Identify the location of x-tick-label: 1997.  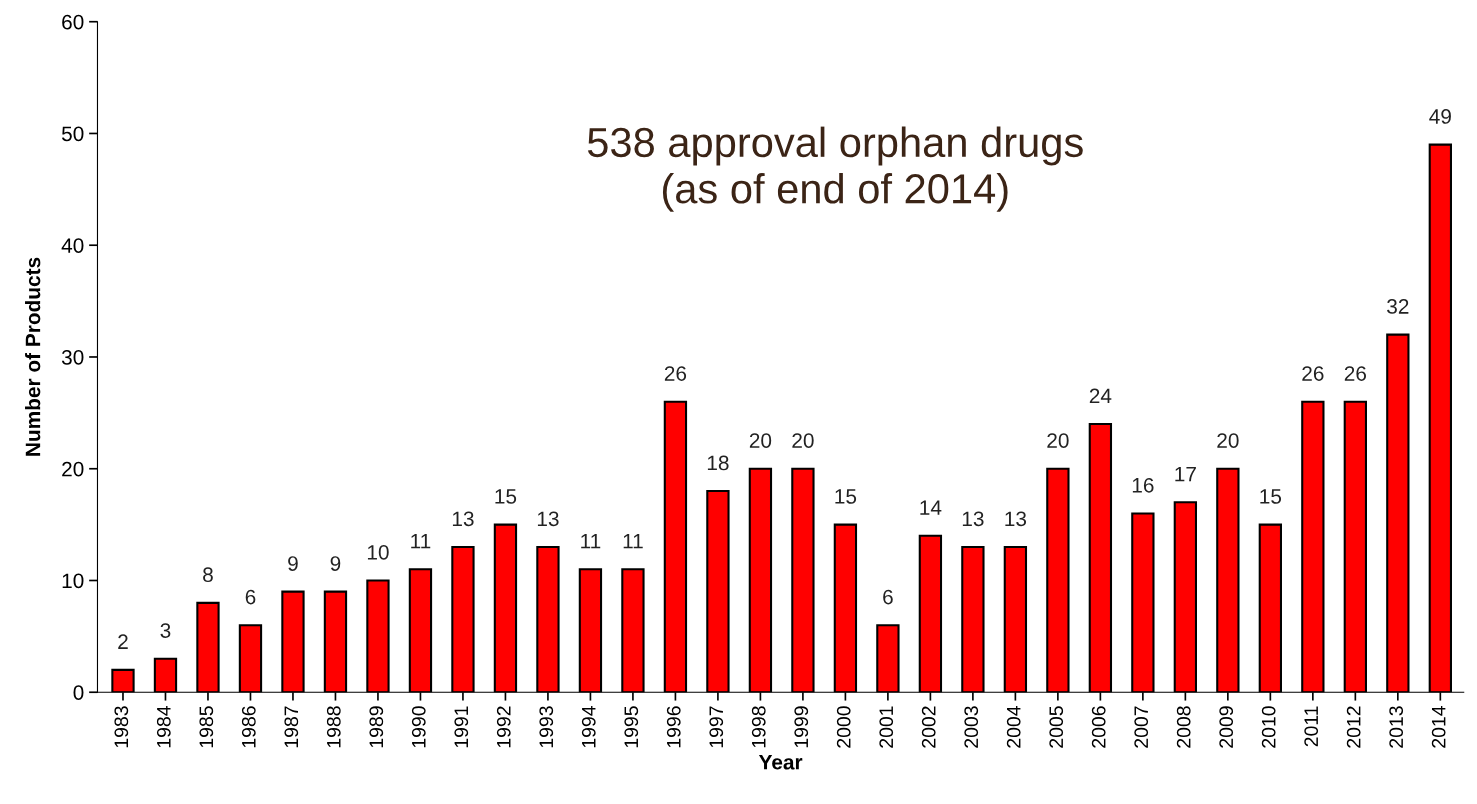
(716, 727).